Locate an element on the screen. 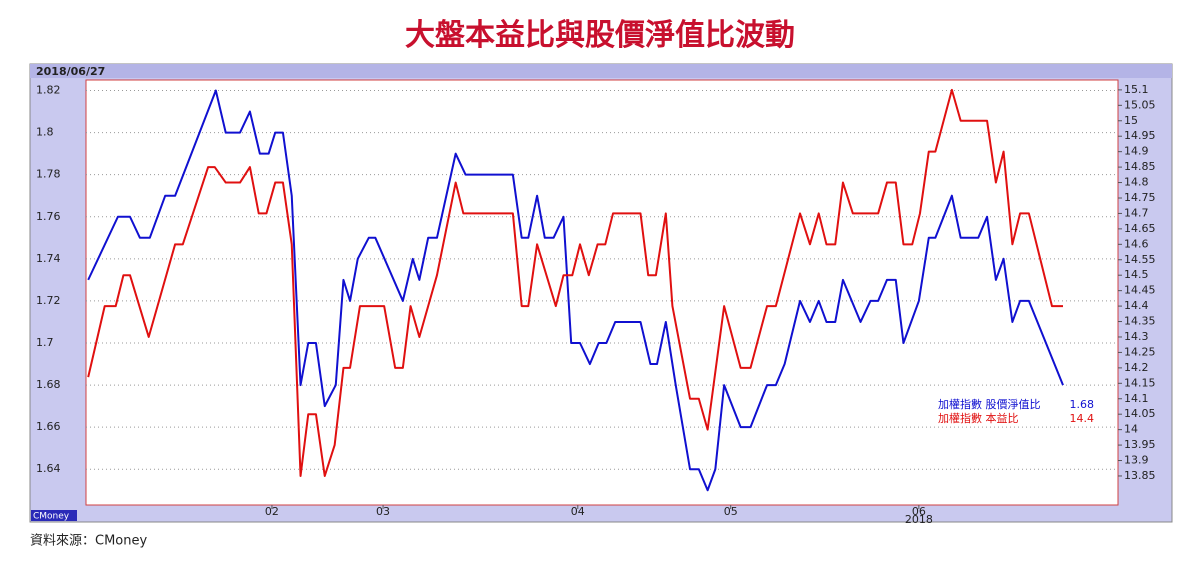 The height and width of the screenshot is (565, 1200). date-label: 2018/06/27 is located at coordinates (70, 71).